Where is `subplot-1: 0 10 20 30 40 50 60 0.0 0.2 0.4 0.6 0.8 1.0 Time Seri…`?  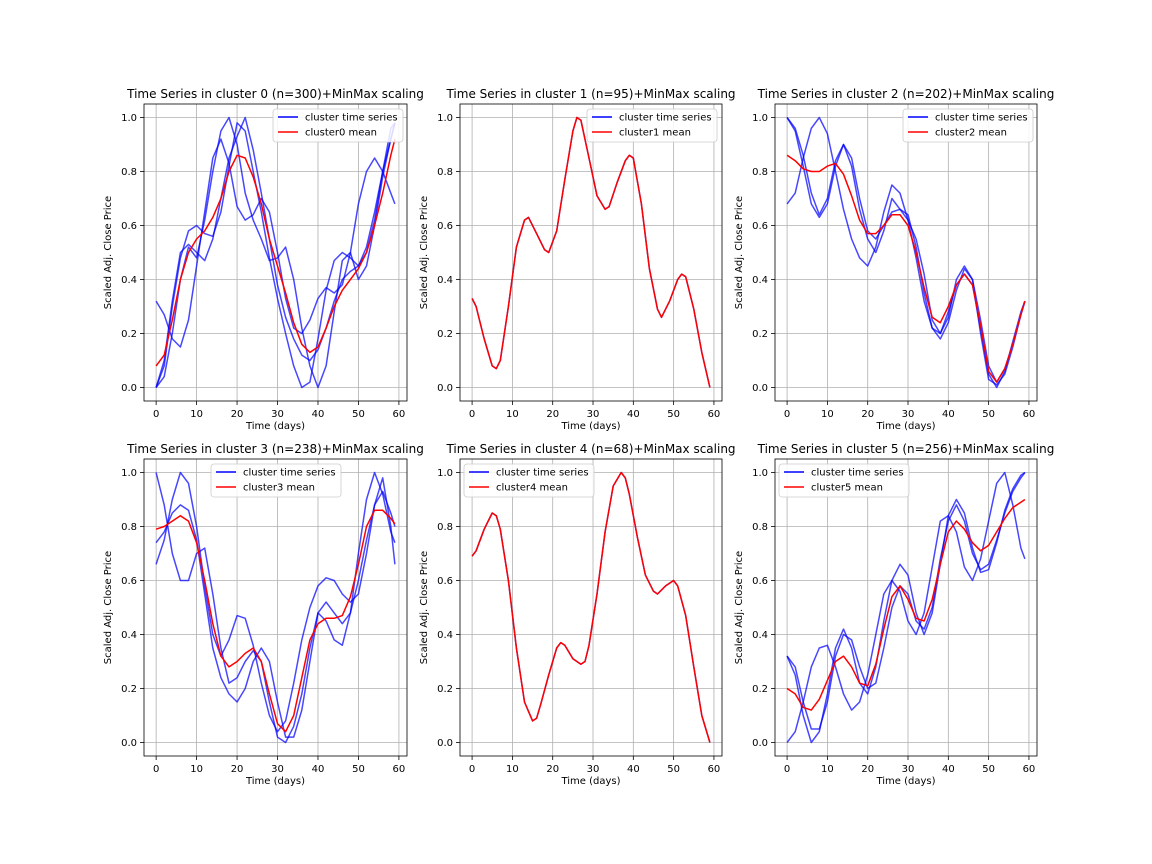
subplot-1: 0 10 20 30 40 50 60 0.0 0.2 0.4 0.6 0.8 1.0 Time Seri… is located at coordinates (577, 259).